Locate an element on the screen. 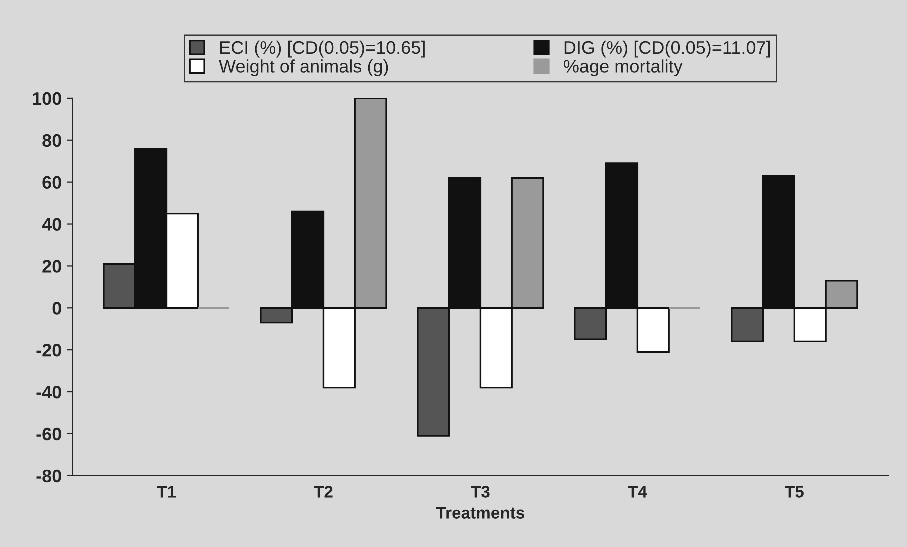 This screenshot has height=547, width=907. y-tick-label: 60 is located at coordinates (52, 183).